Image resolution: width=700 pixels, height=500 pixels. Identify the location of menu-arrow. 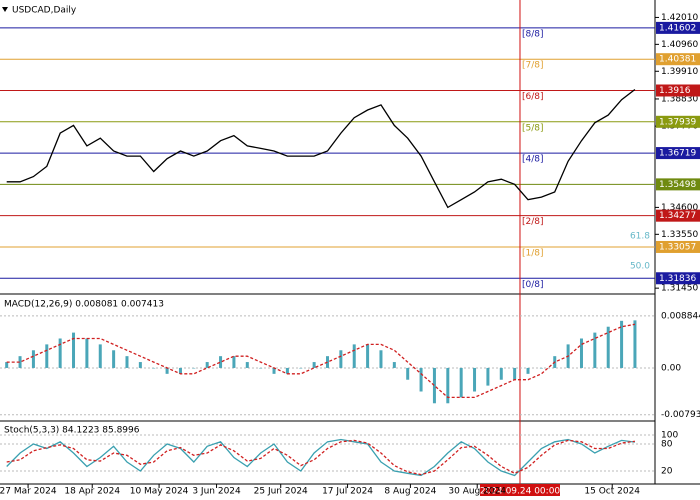
(5, 9).